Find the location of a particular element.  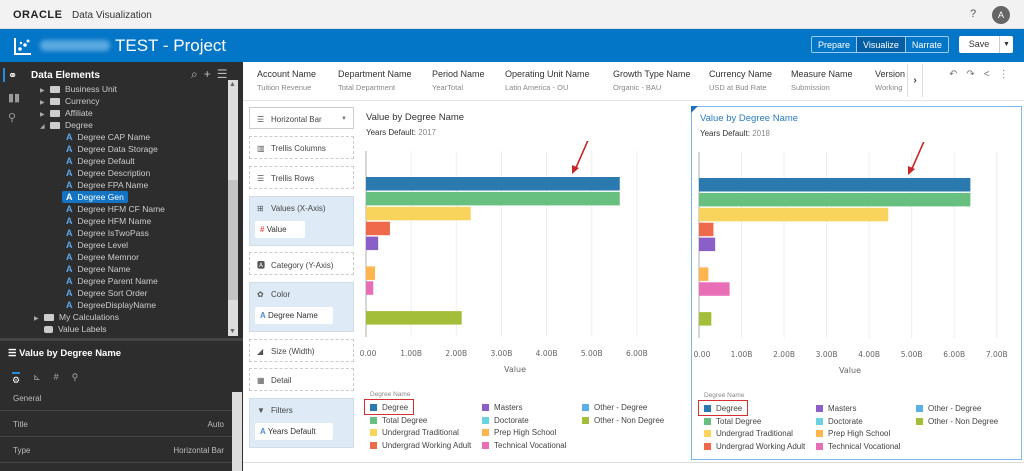

user-avatar: A is located at coordinates (1001, 15).